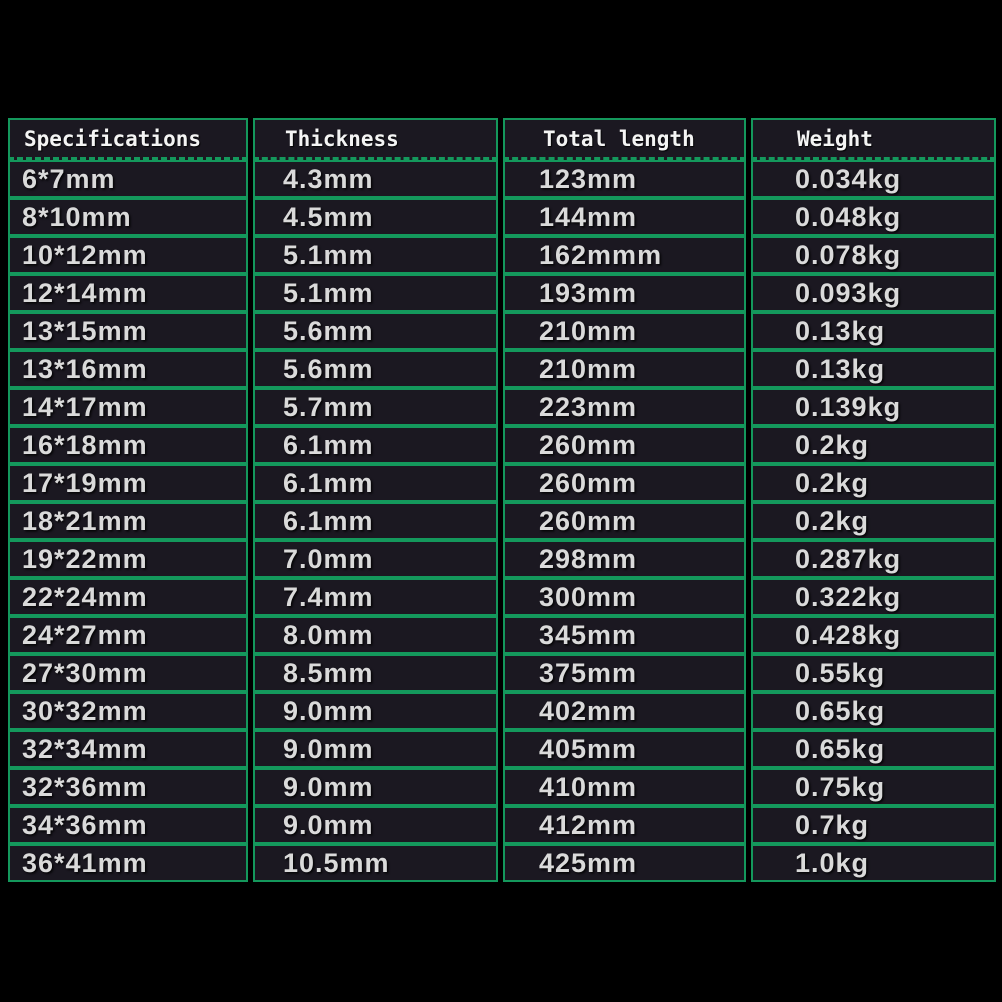  I want to click on table-cell: 345mm, so click(624, 635).